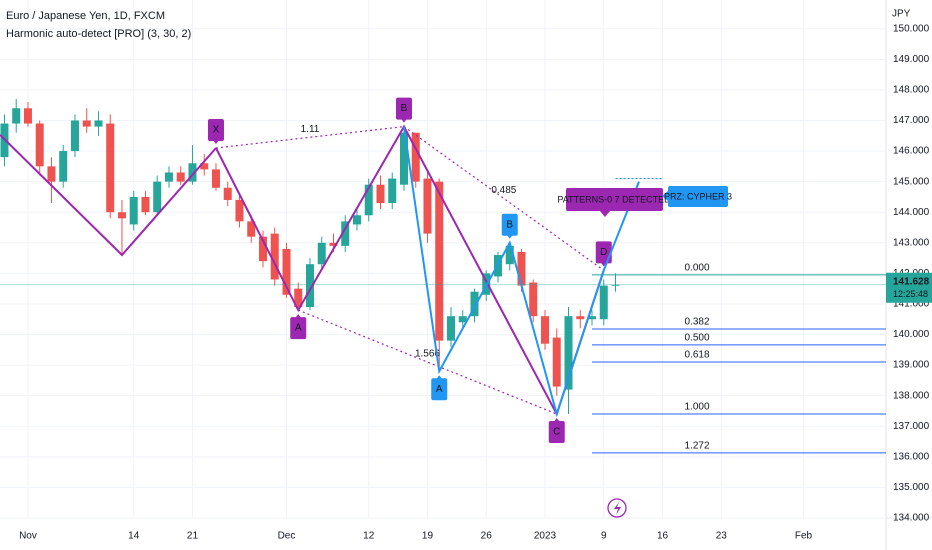  Describe the element at coordinates (911, 304) in the screenshot. I see `y-tick-label: 141.000` at that location.